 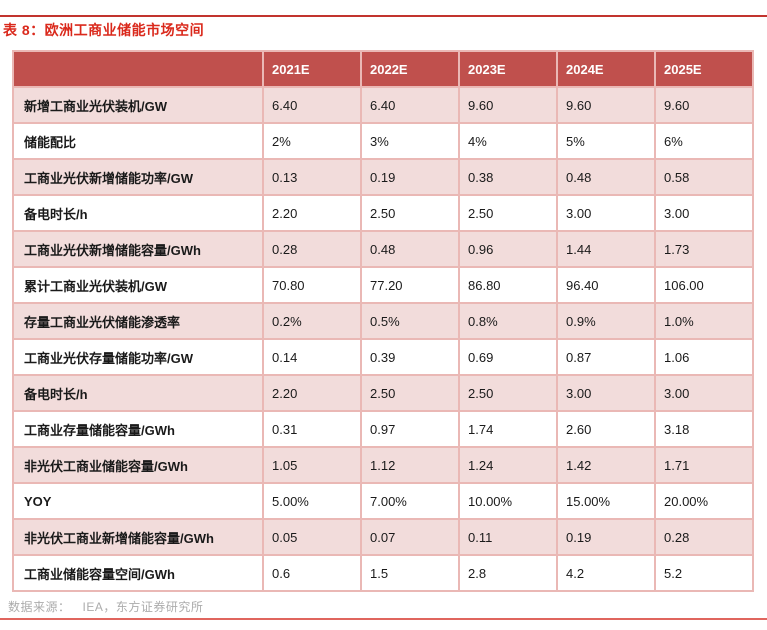 I want to click on data-source-value: IEA，东方证券研究所, so click(x=143, y=607).